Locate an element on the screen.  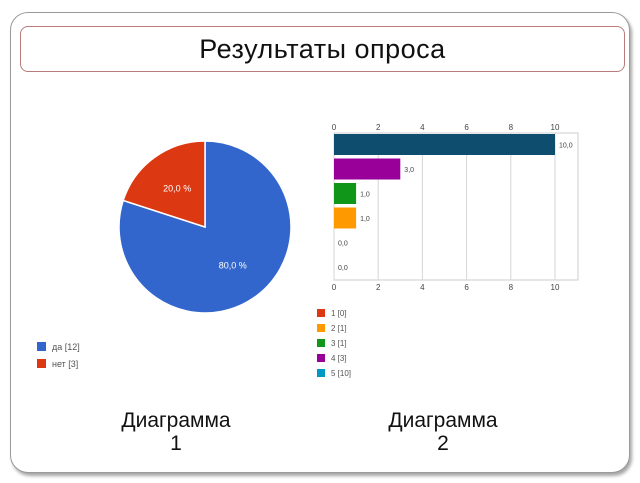
caption-2-line-2: 2 is located at coordinates (443, 443).